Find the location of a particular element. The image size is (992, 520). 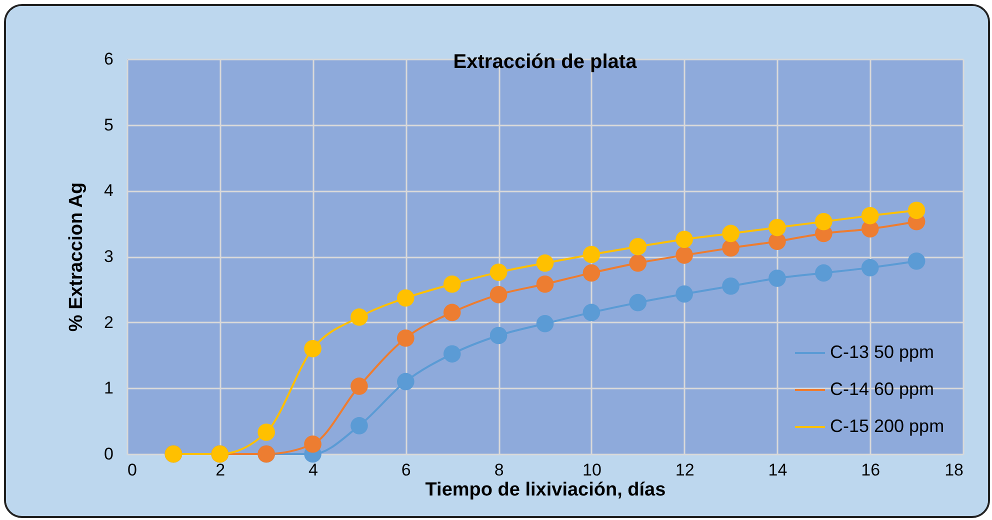

legend-label: C-14 60 ppm is located at coordinates (882, 389).